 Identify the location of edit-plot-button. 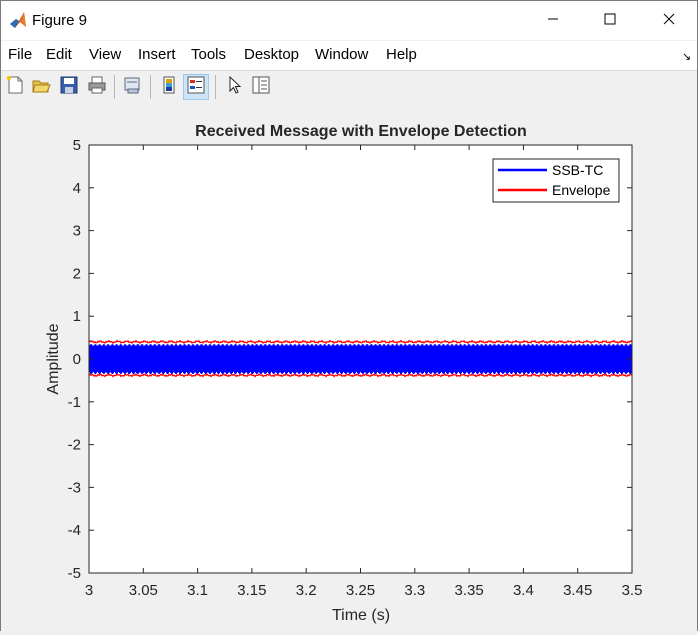
(234, 87).